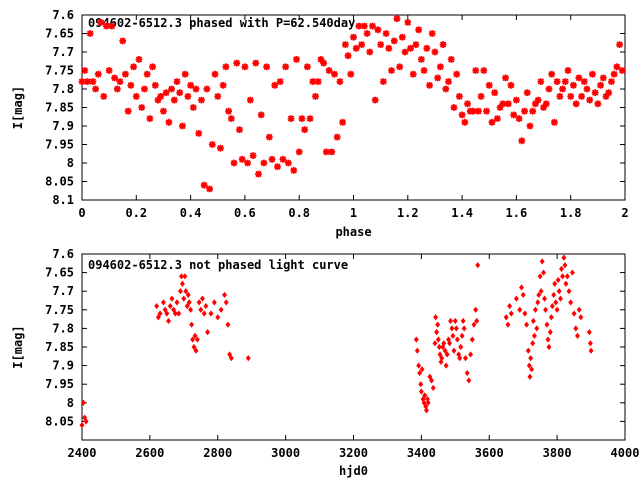  I want to click on y-tick-label: 8, so click(70, 403).